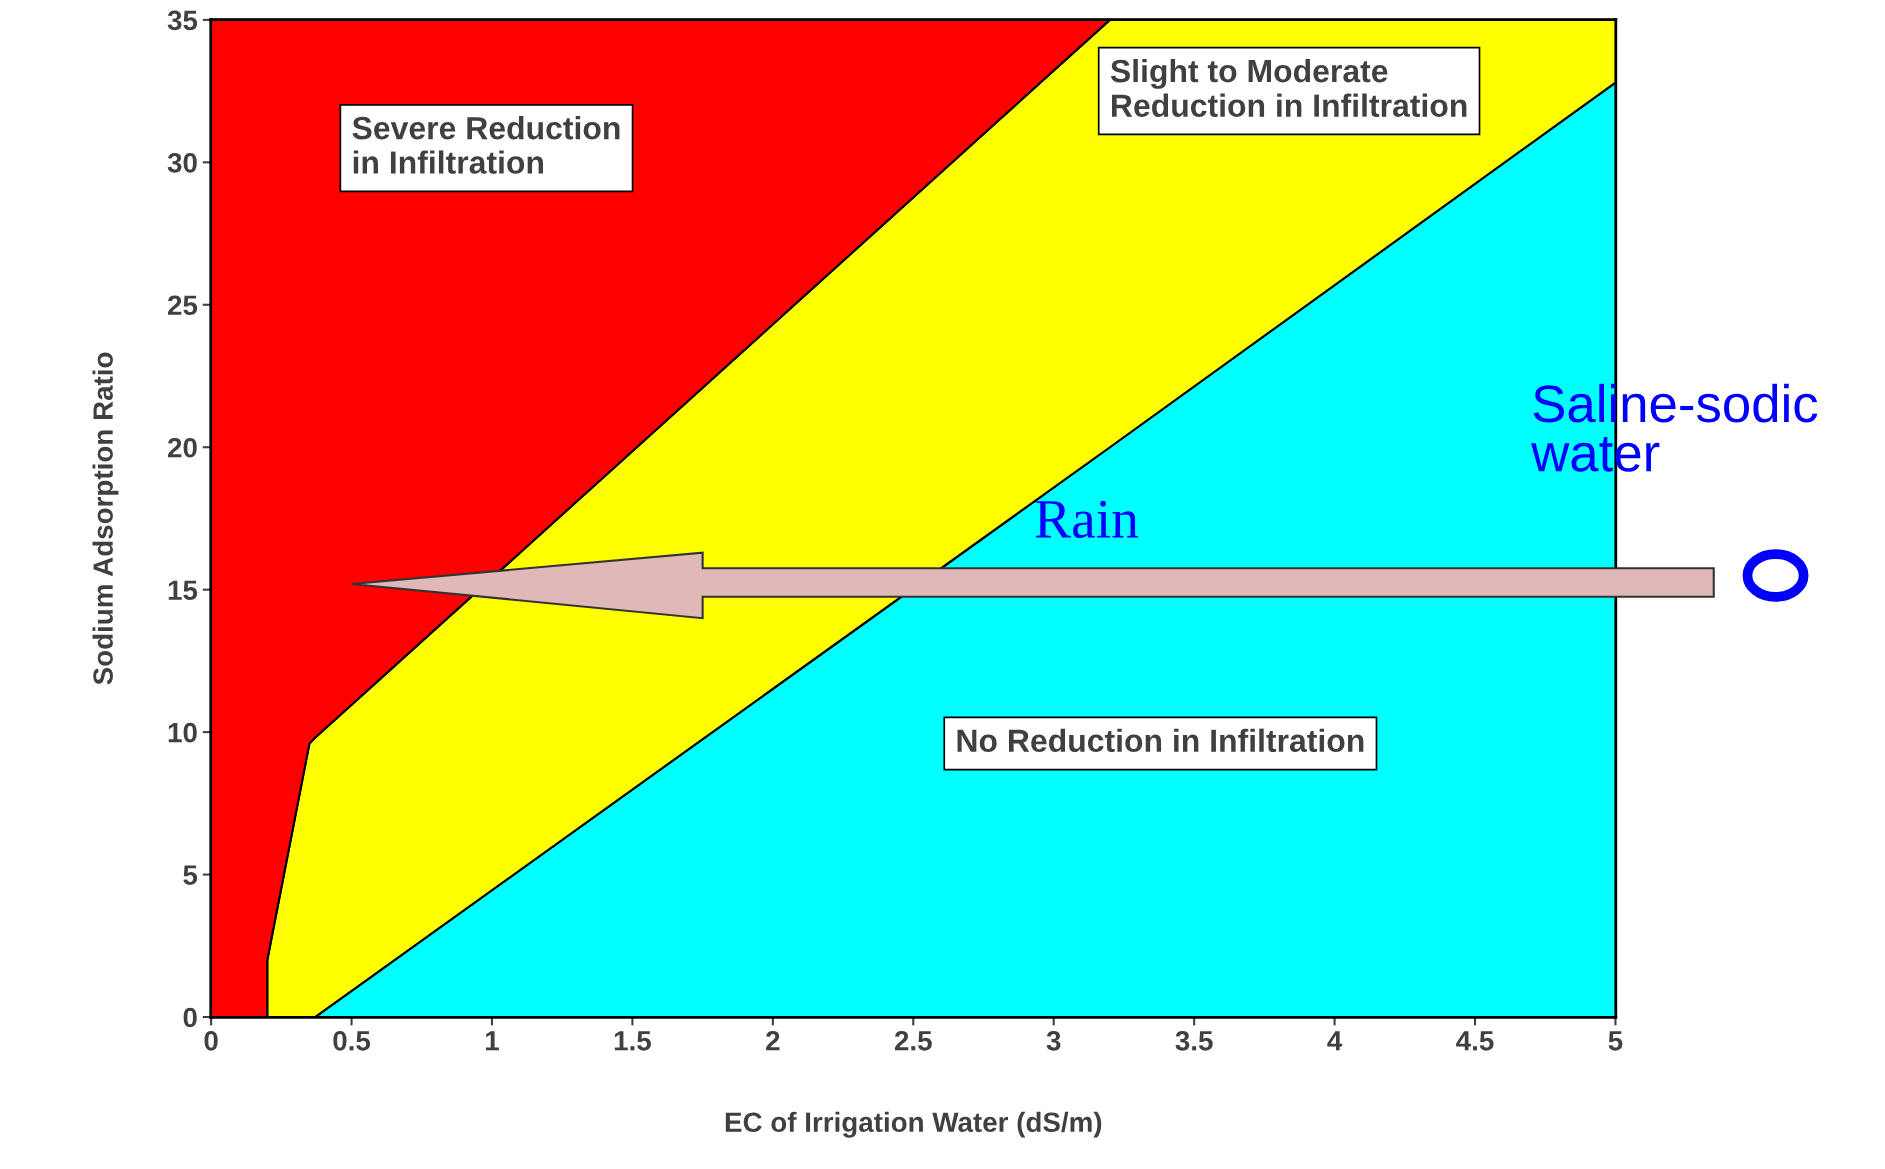 This screenshot has height=1169, width=1885. I want to click on x-tick-label: 1.5, so click(632, 1041).